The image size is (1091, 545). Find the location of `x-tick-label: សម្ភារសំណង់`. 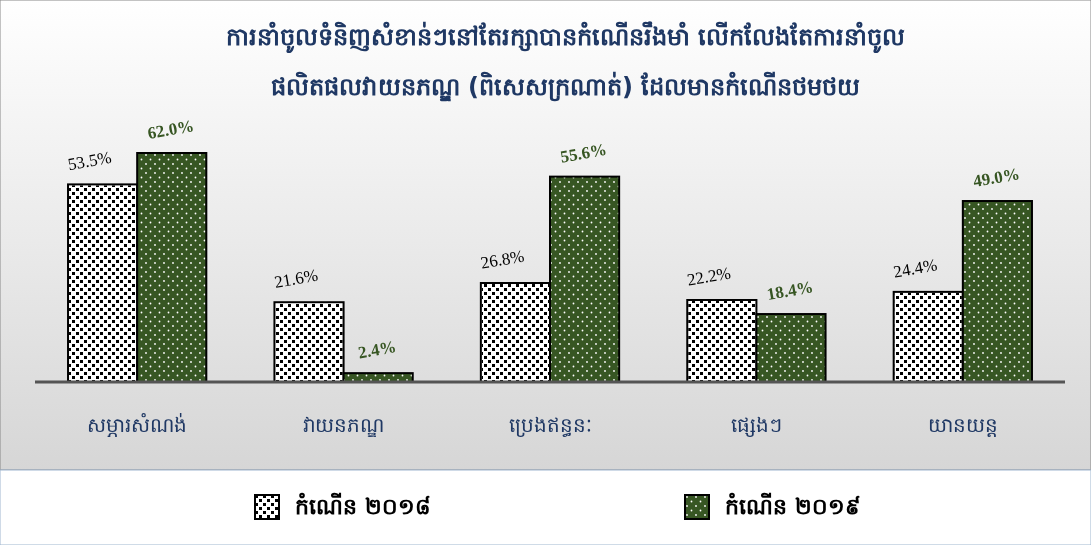

x-tick-label: សម្ភារសំណង់ is located at coordinates (137, 424).